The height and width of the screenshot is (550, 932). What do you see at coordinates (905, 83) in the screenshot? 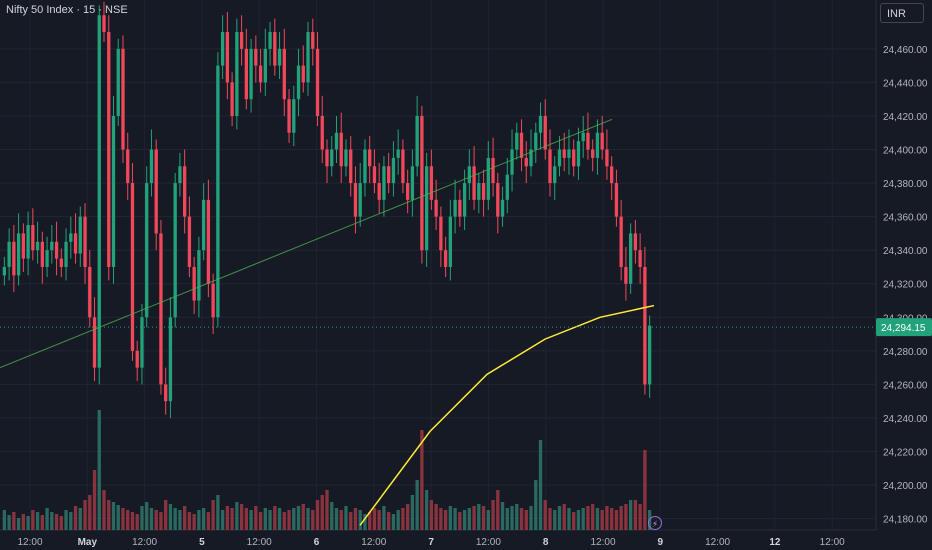
I see `y-tick-label: 24,440.00` at bounding box center [905, 83].